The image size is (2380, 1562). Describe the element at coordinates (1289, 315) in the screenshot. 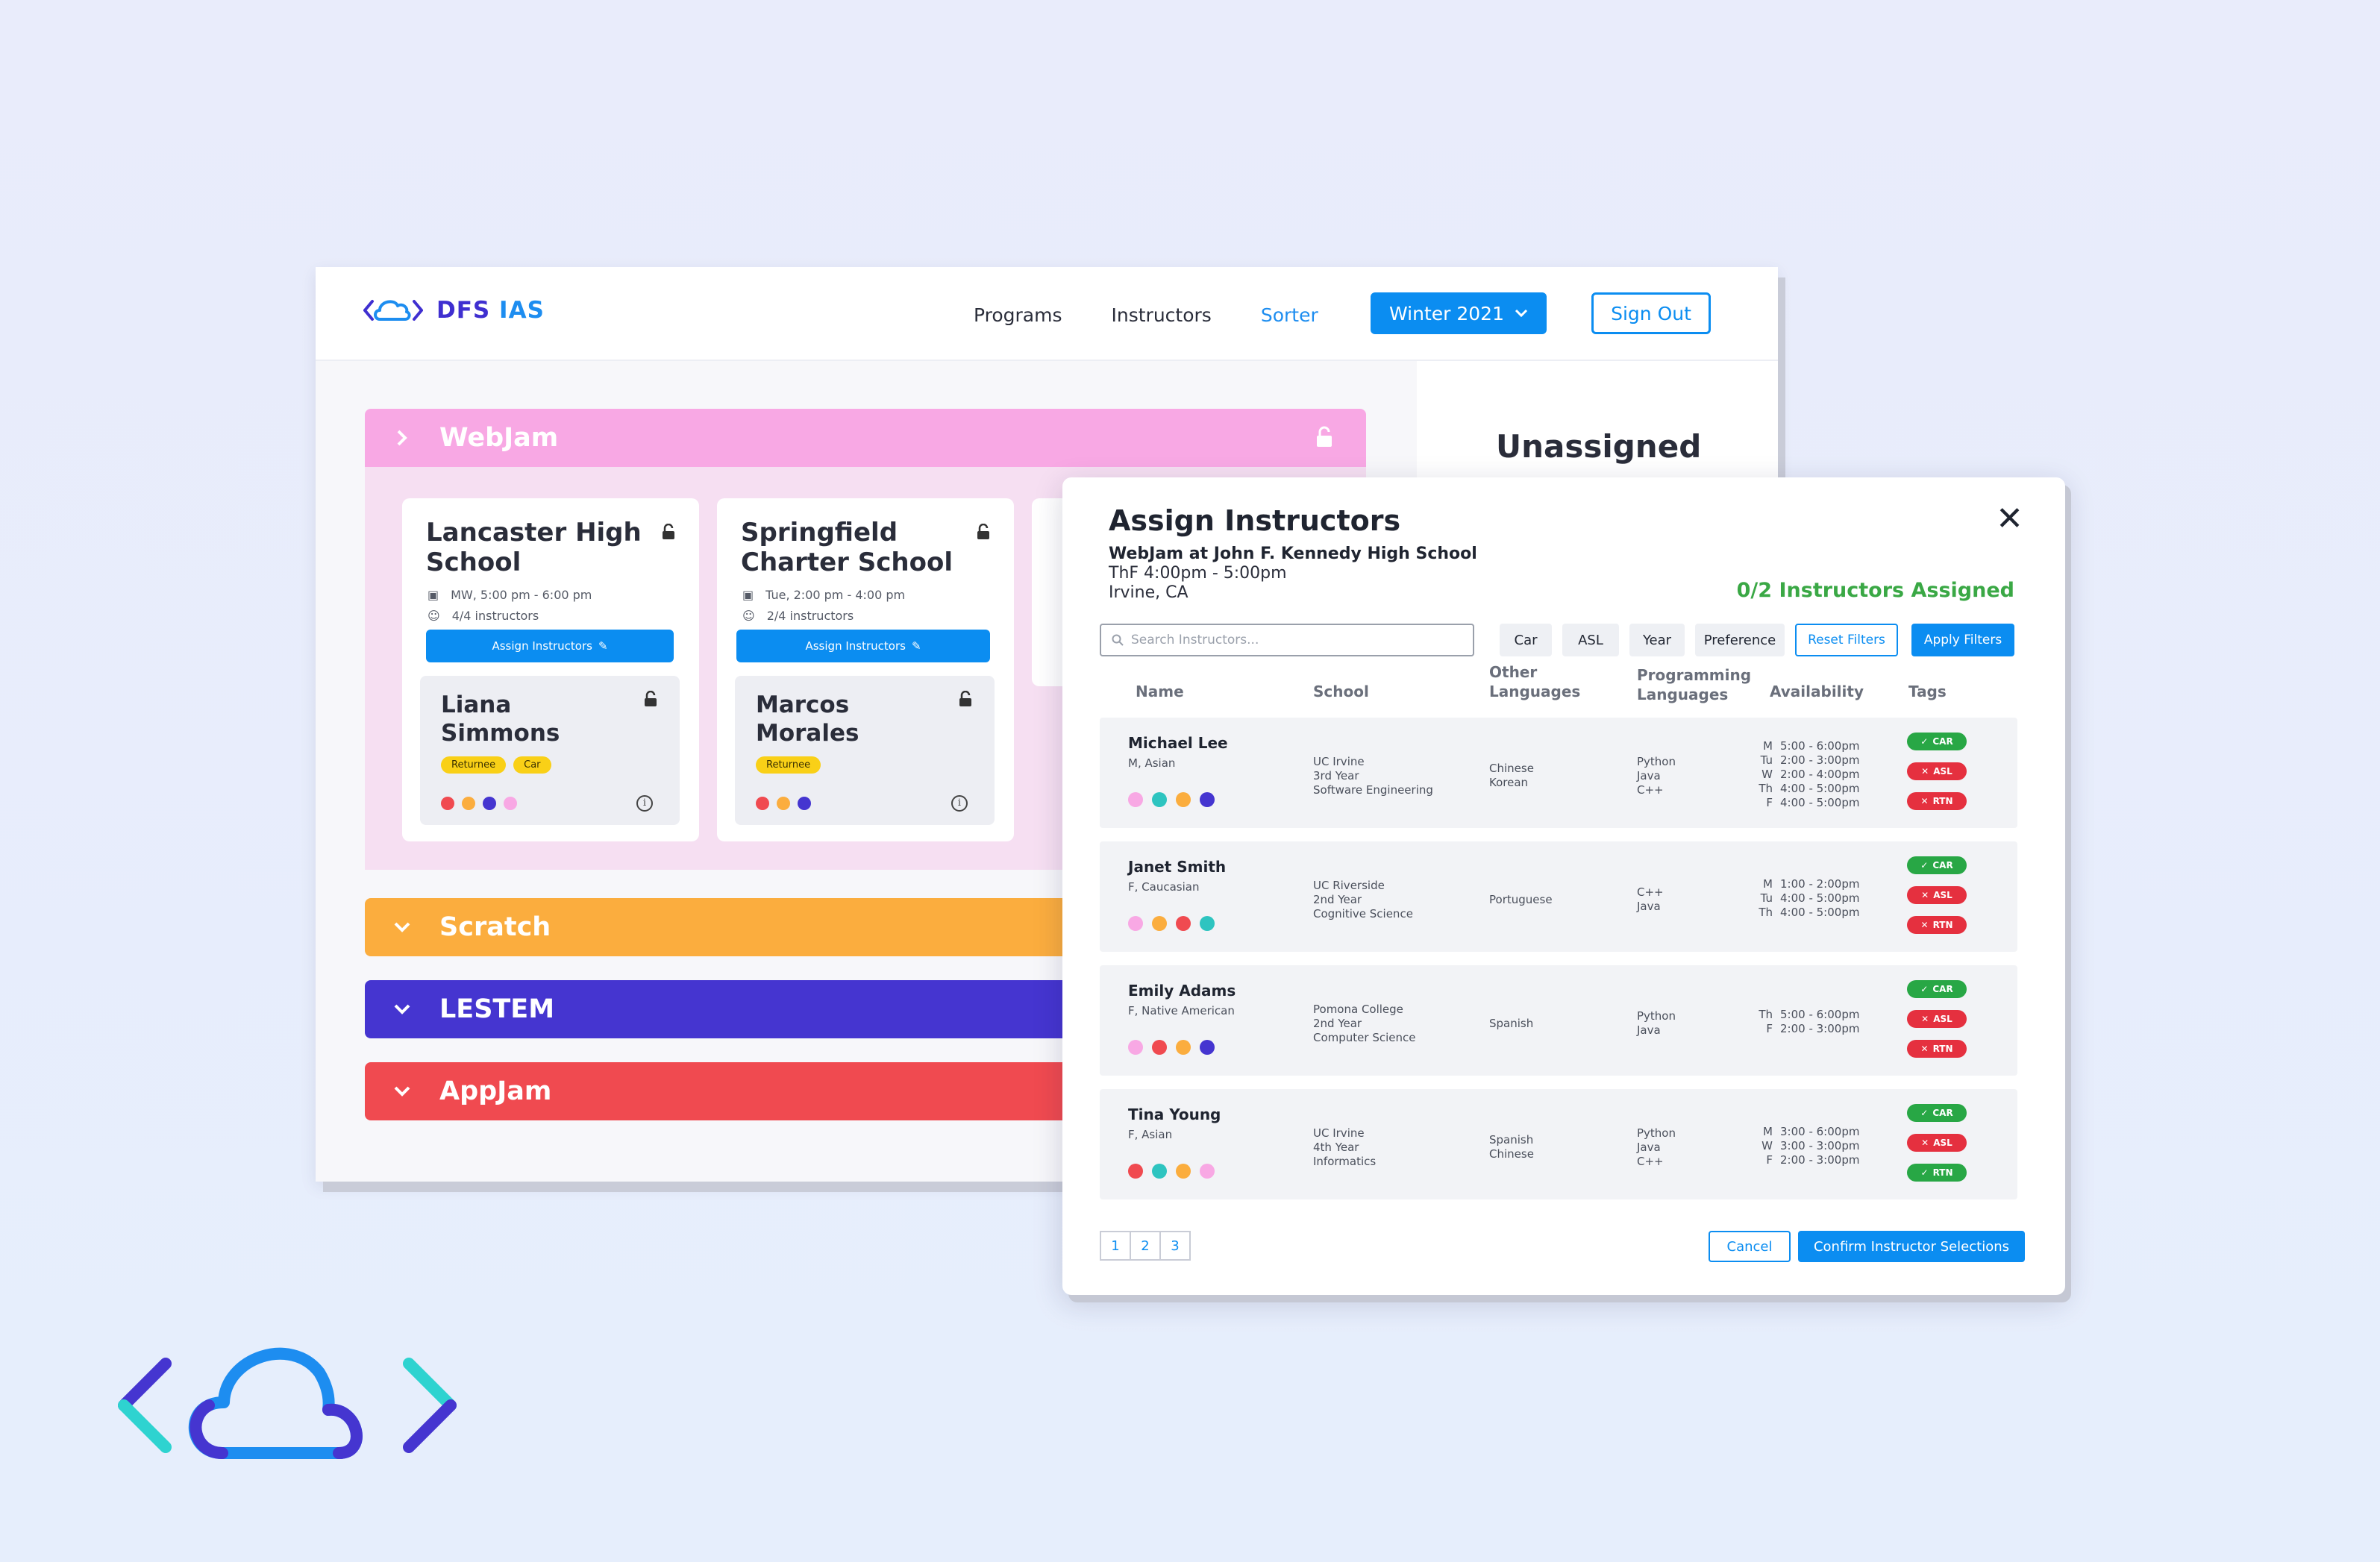

I see `nav-sorter: Sorter` at that location.